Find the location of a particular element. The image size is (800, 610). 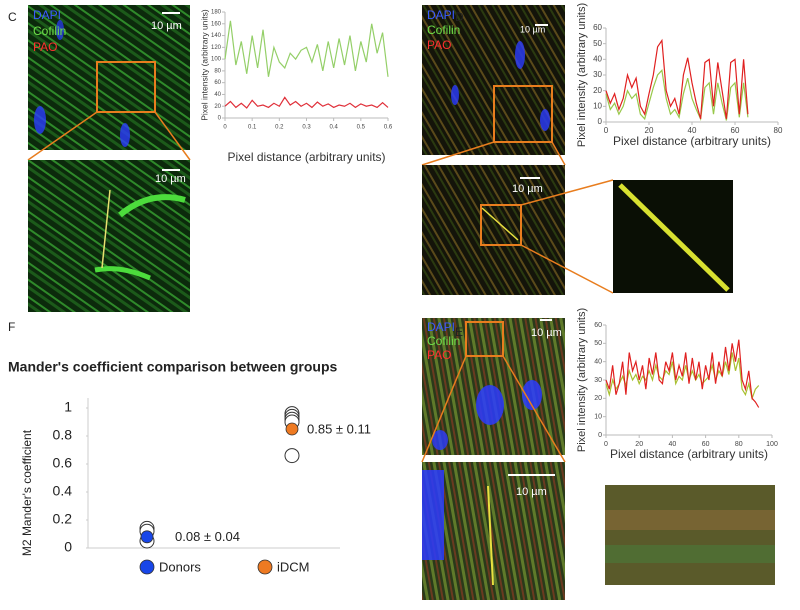

panel-label: E is located at coordinates (459, 332).